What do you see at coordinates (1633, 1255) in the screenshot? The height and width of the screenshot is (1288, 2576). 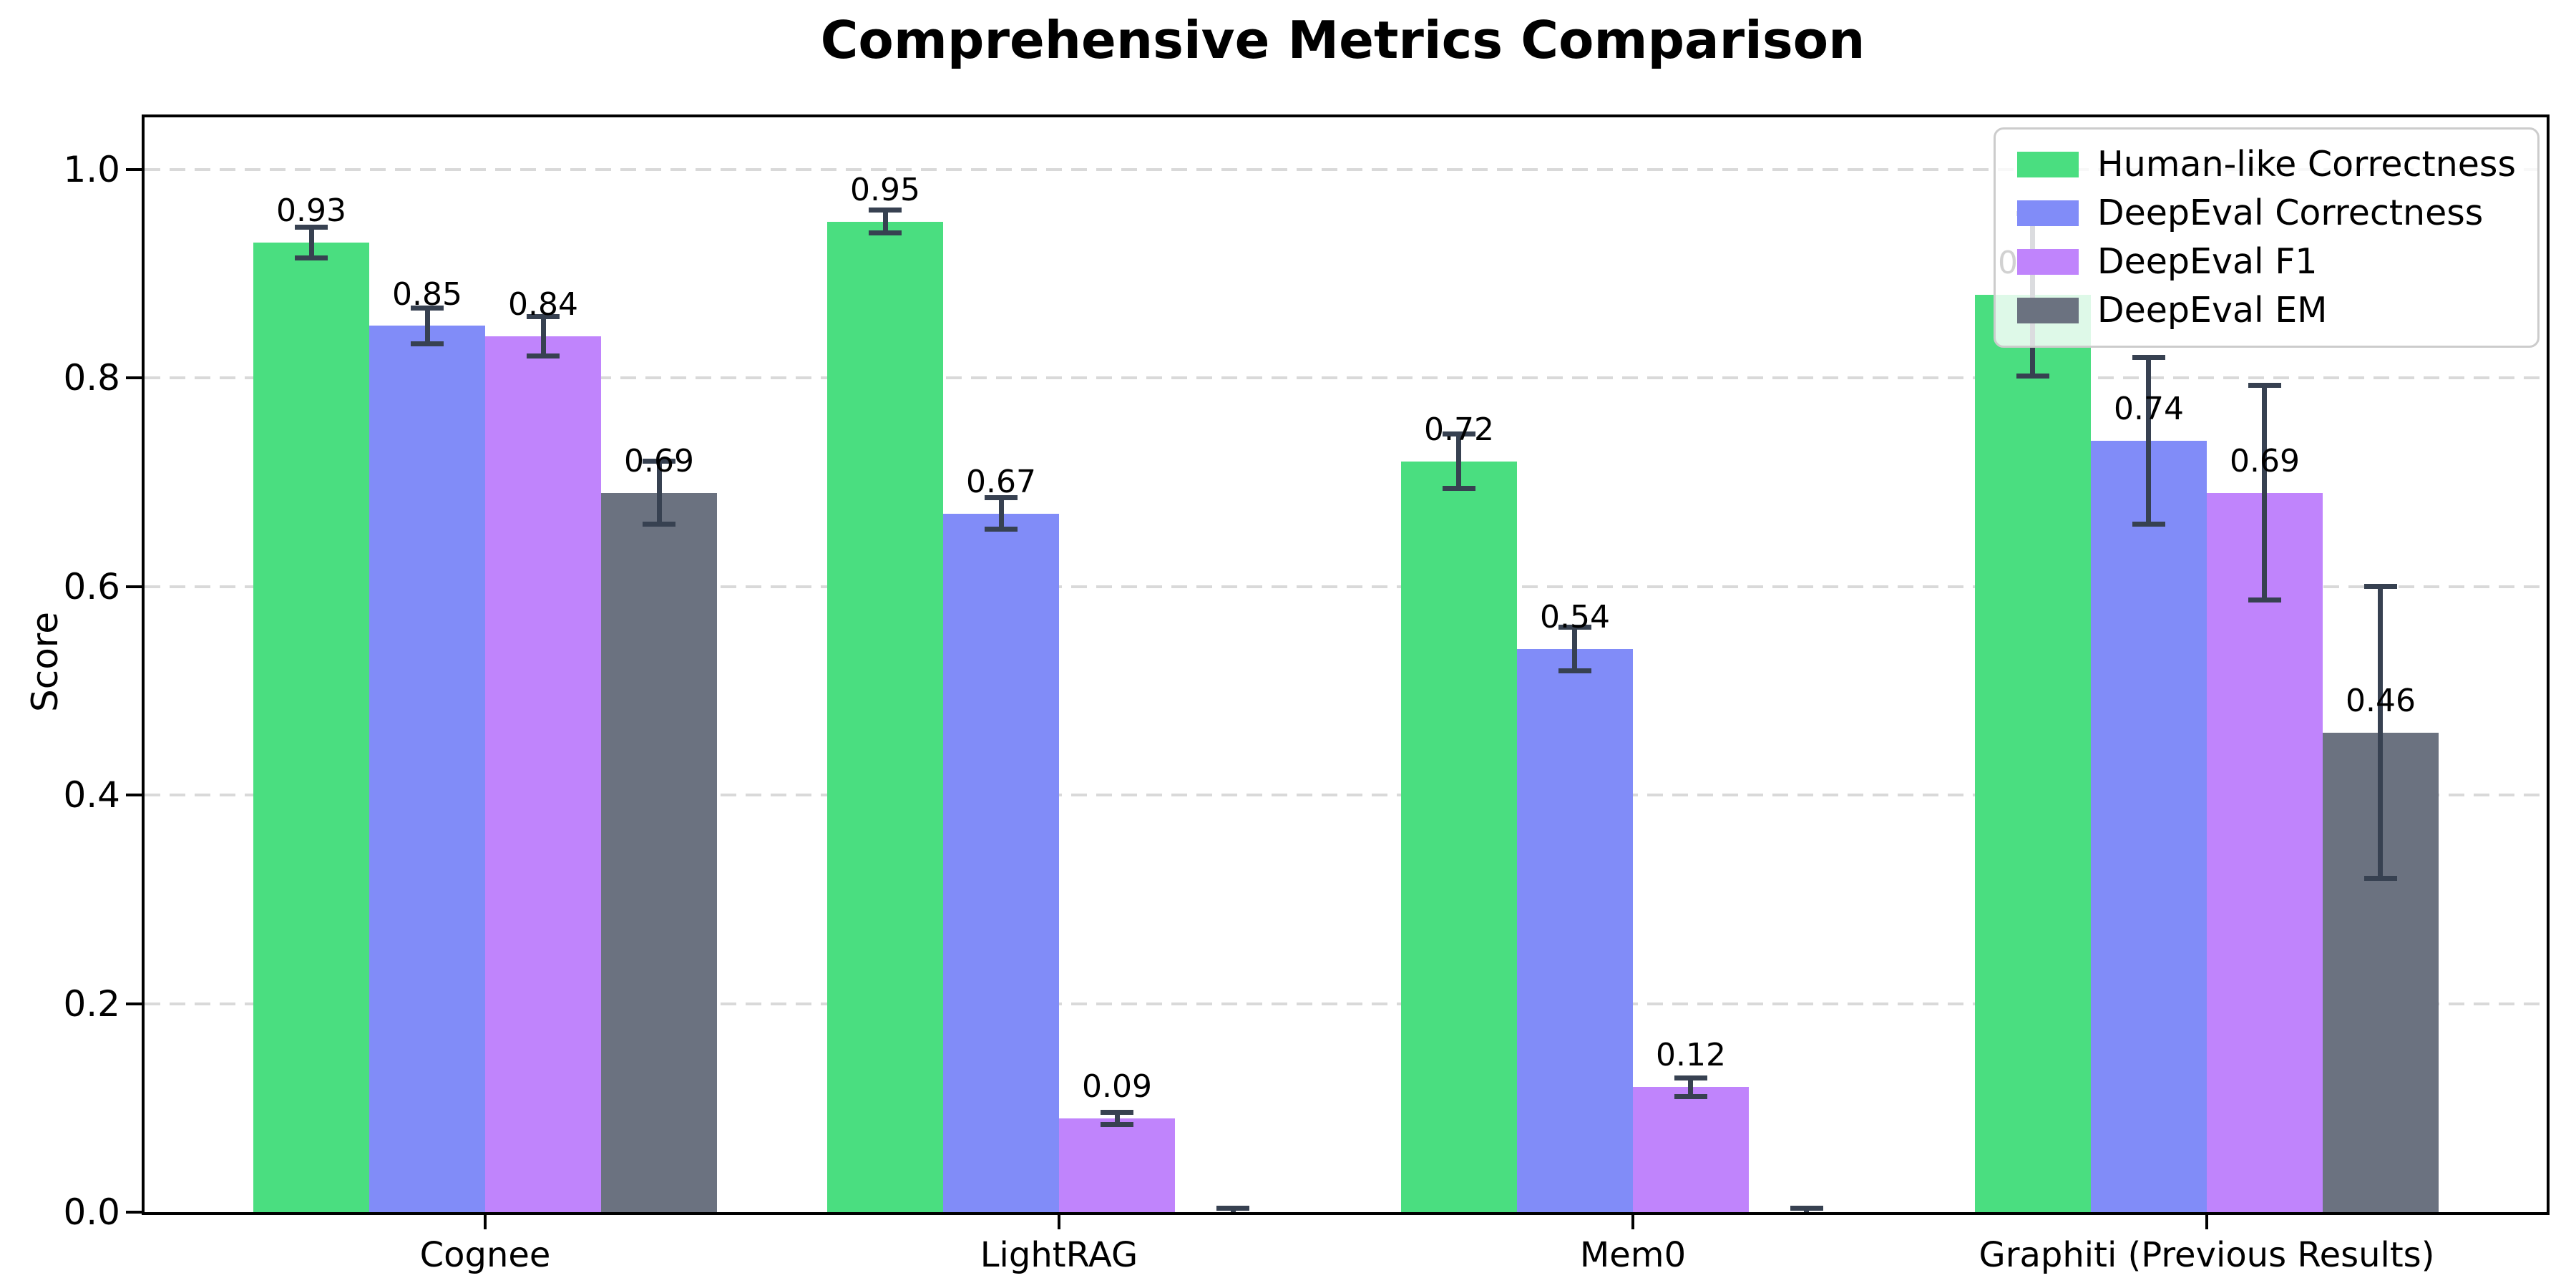 I see `x-tick-label: Mem0` at bounding box center [1633, 1255].